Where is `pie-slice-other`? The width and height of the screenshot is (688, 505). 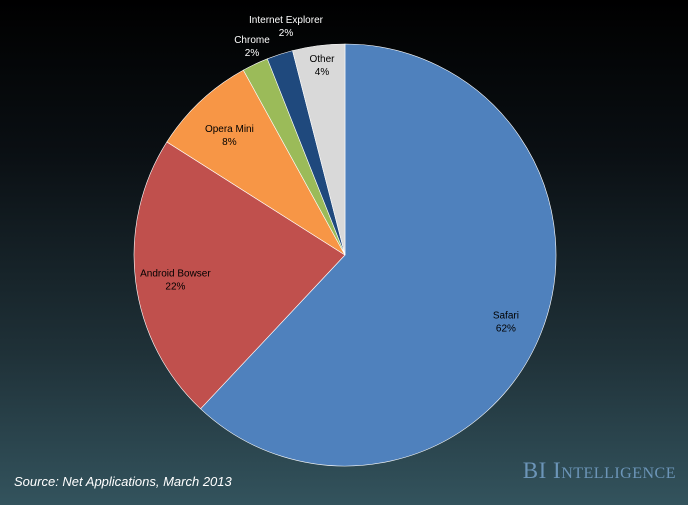 pie-slice-other is located at coordinates (319, 149).